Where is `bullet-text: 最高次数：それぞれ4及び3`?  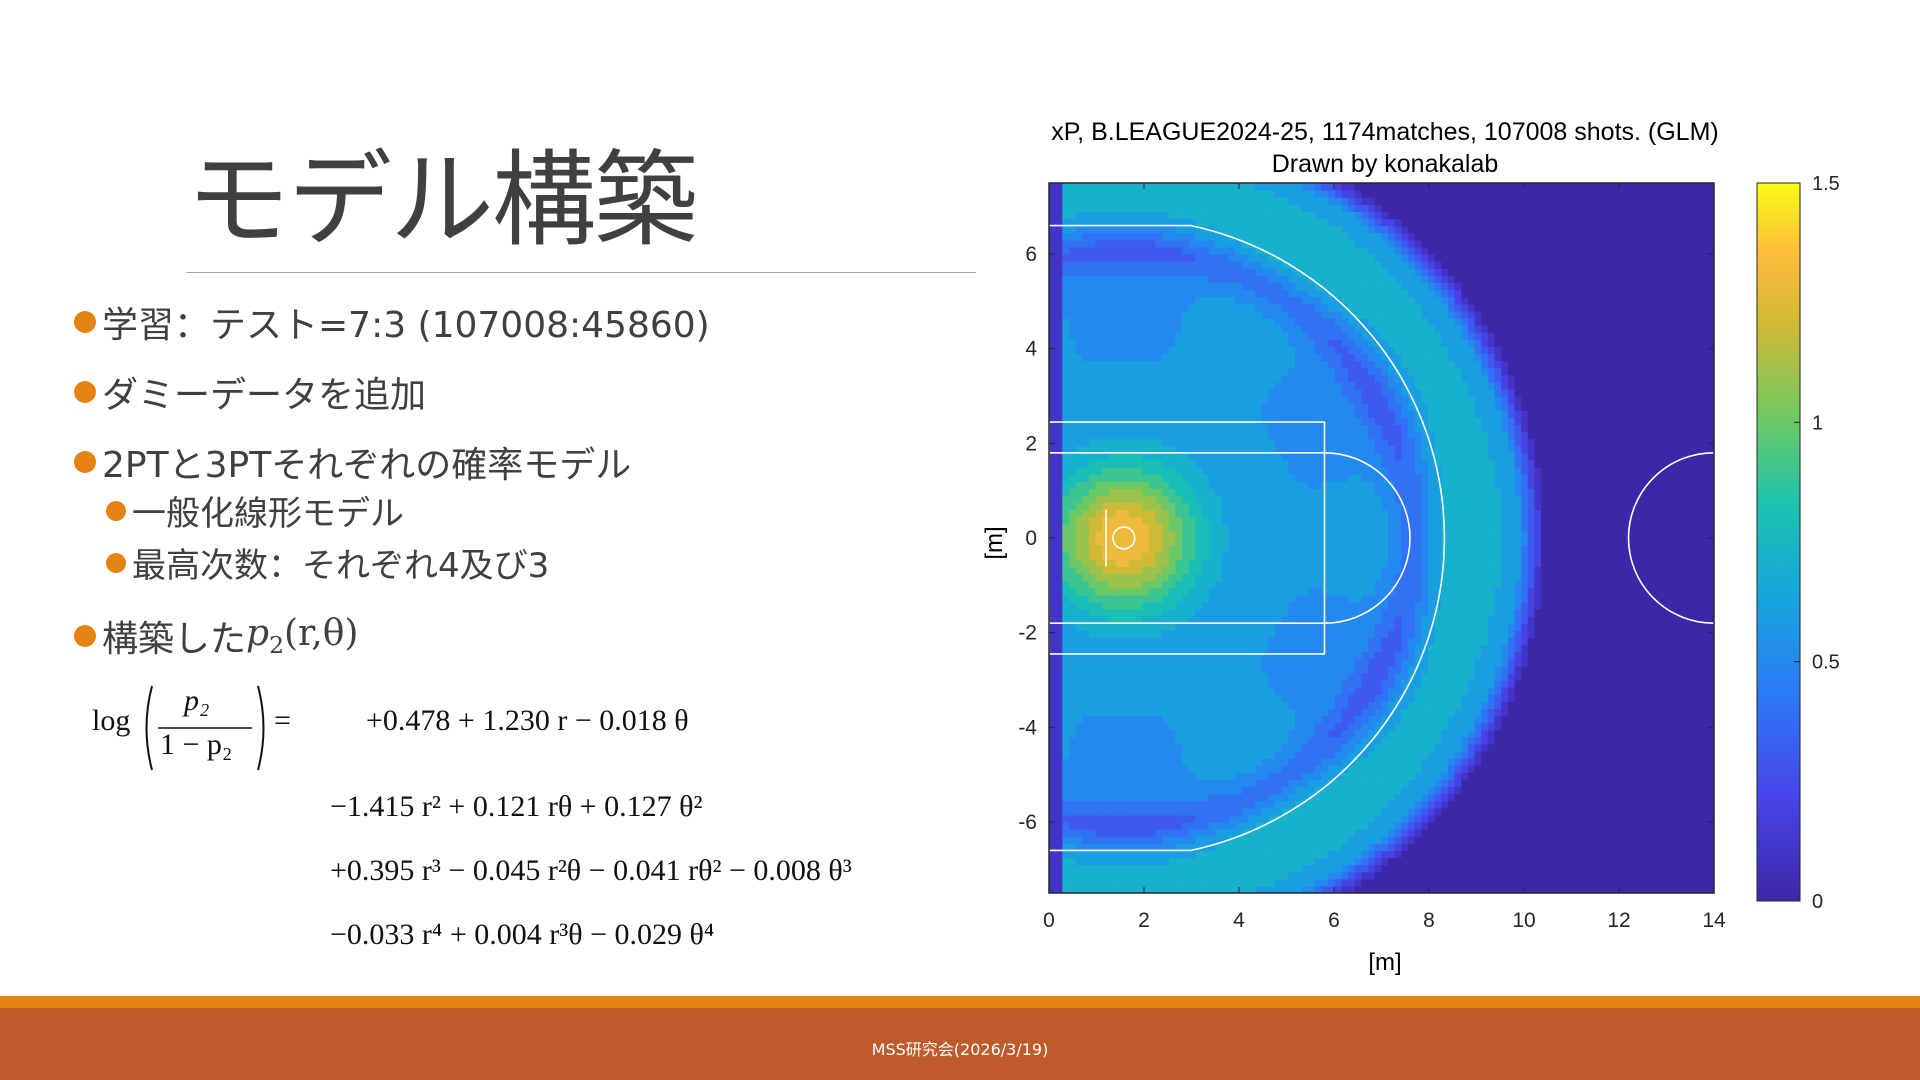
bullet-text: 最高次数：それぞれ4及び3 is located at coordinates (341, 566).